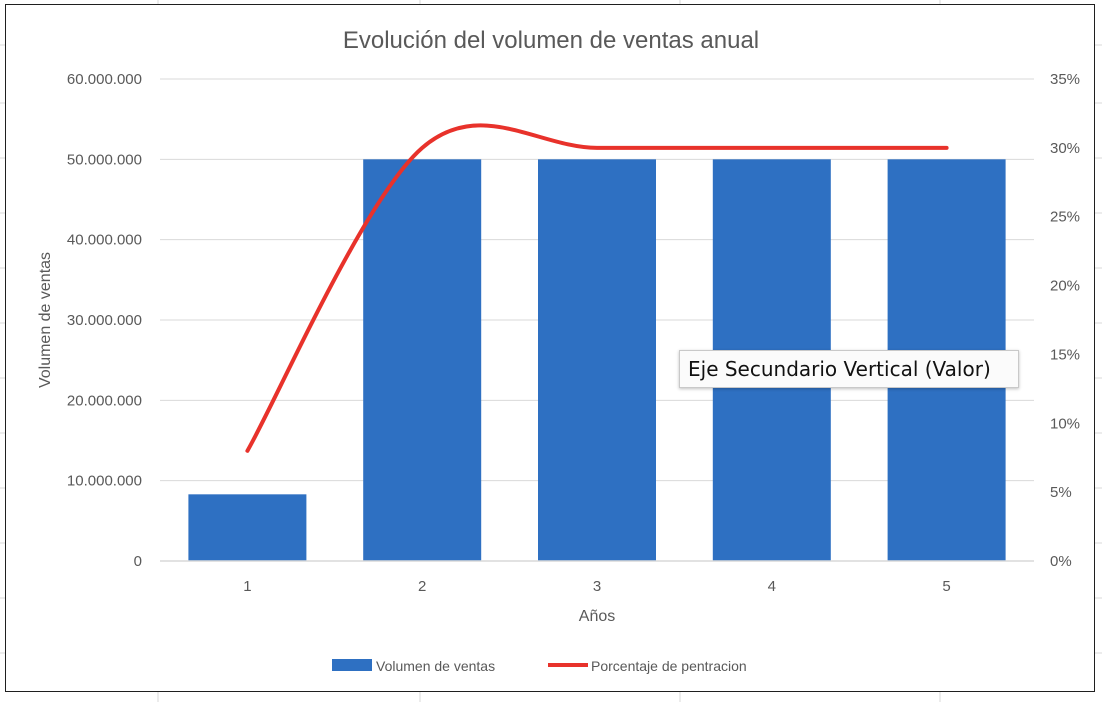 This screenshot has height=702, width=1102. I want to click on x-tick-label: 2, so click(422, 586).